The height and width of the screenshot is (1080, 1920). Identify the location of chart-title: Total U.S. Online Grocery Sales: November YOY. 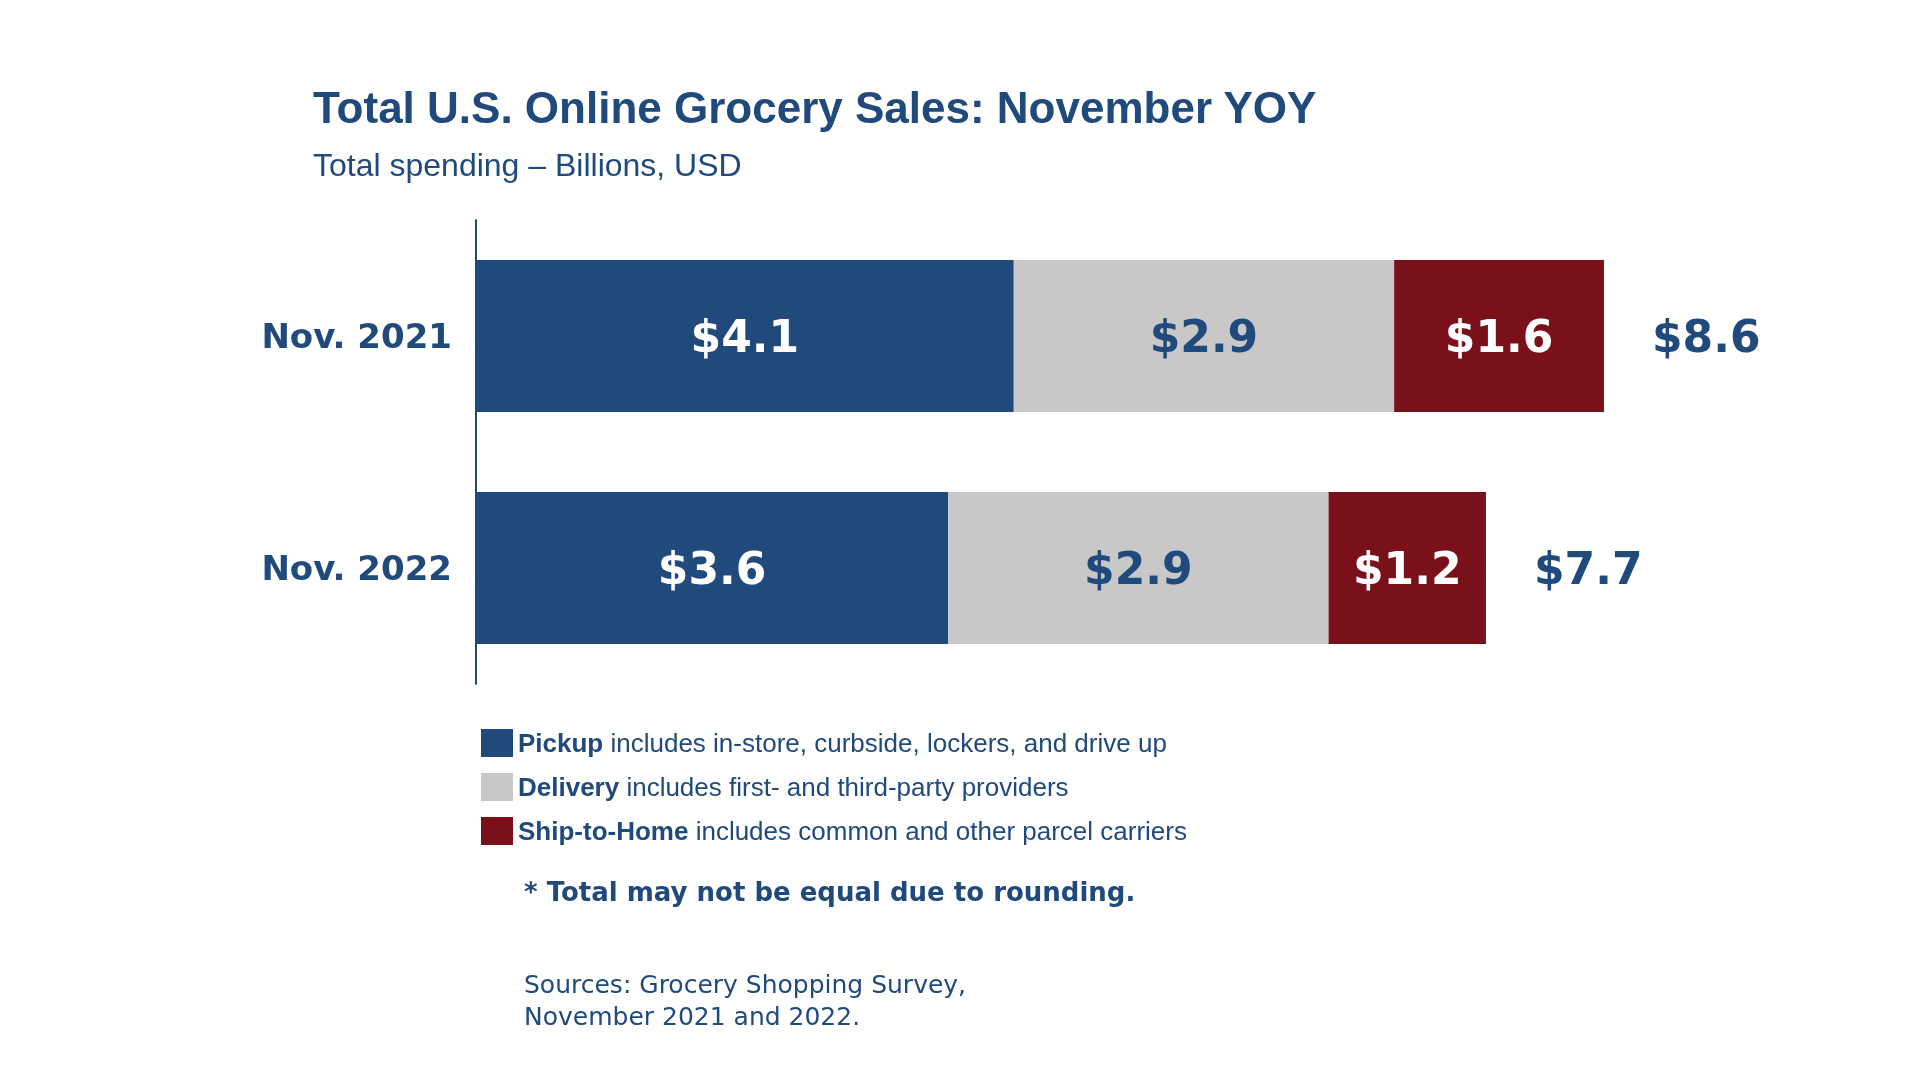
(815, 107).